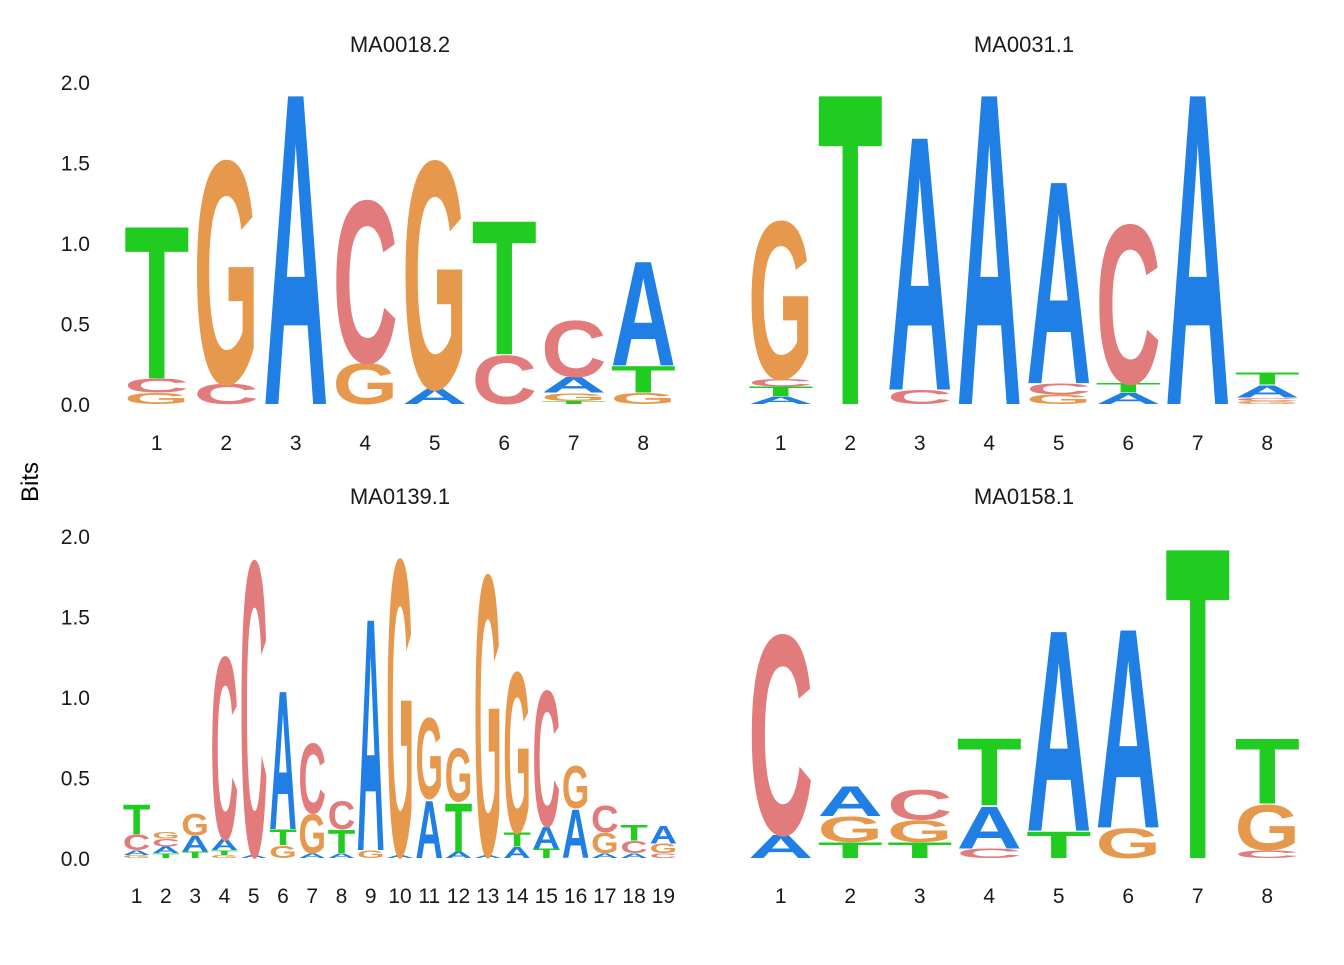 This screenshot has height=965, width=1344. Describe the element at coordinates (517, 896) in the screenshot. I see `x-tick-label: 14` at that location.